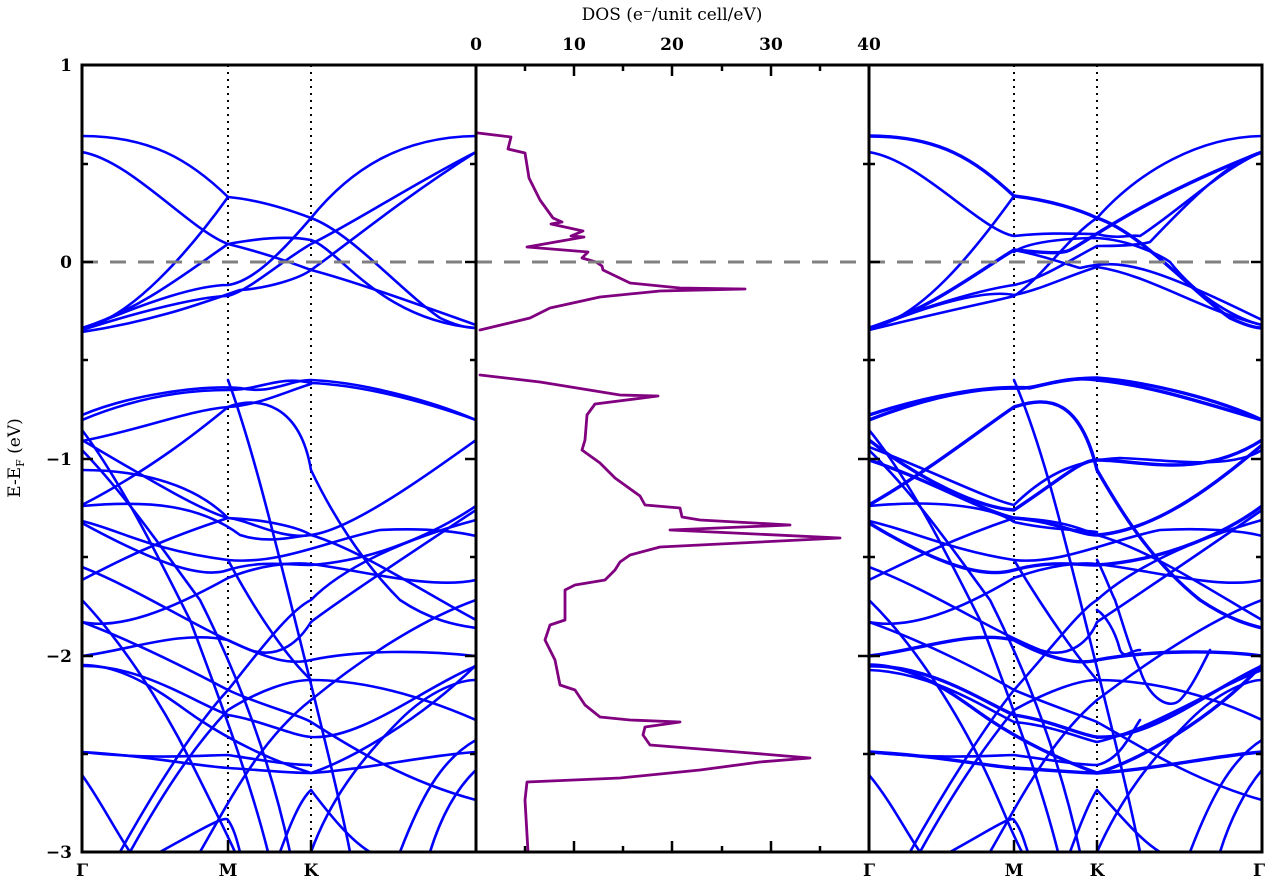 The width and height of the screenshot is (1270, 883). Describe the element at coordinates (672, 15) in the screenshot. I see `dos-axis-title: DOS (e⁻/unit cell/eV)` at that location.